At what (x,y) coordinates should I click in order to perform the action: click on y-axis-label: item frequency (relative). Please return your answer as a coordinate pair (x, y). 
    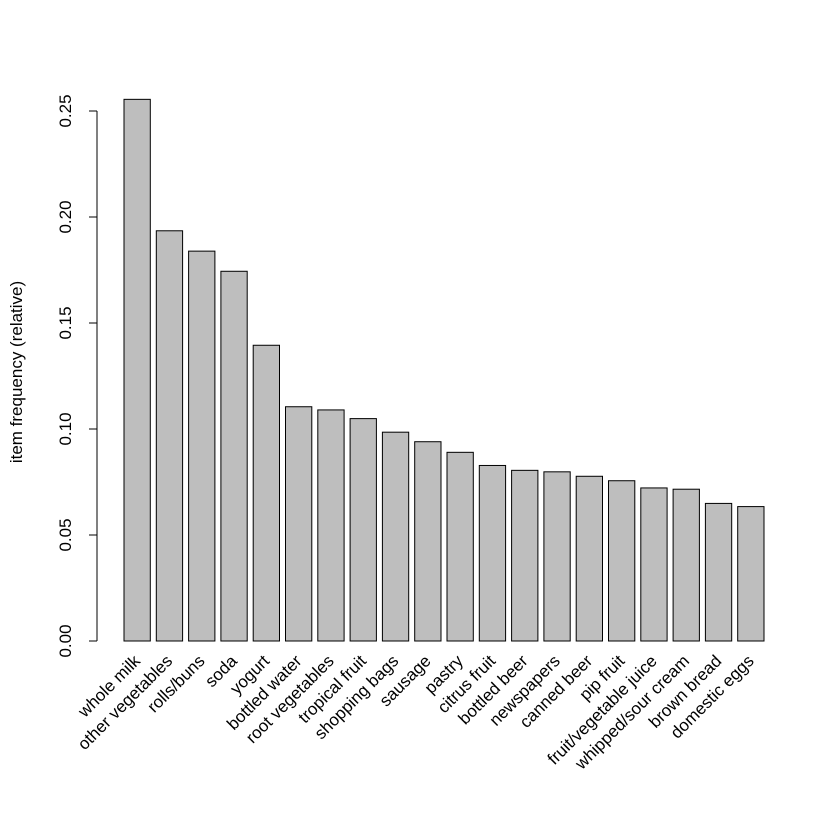
    Looking at the image, I should click on (16, 372).